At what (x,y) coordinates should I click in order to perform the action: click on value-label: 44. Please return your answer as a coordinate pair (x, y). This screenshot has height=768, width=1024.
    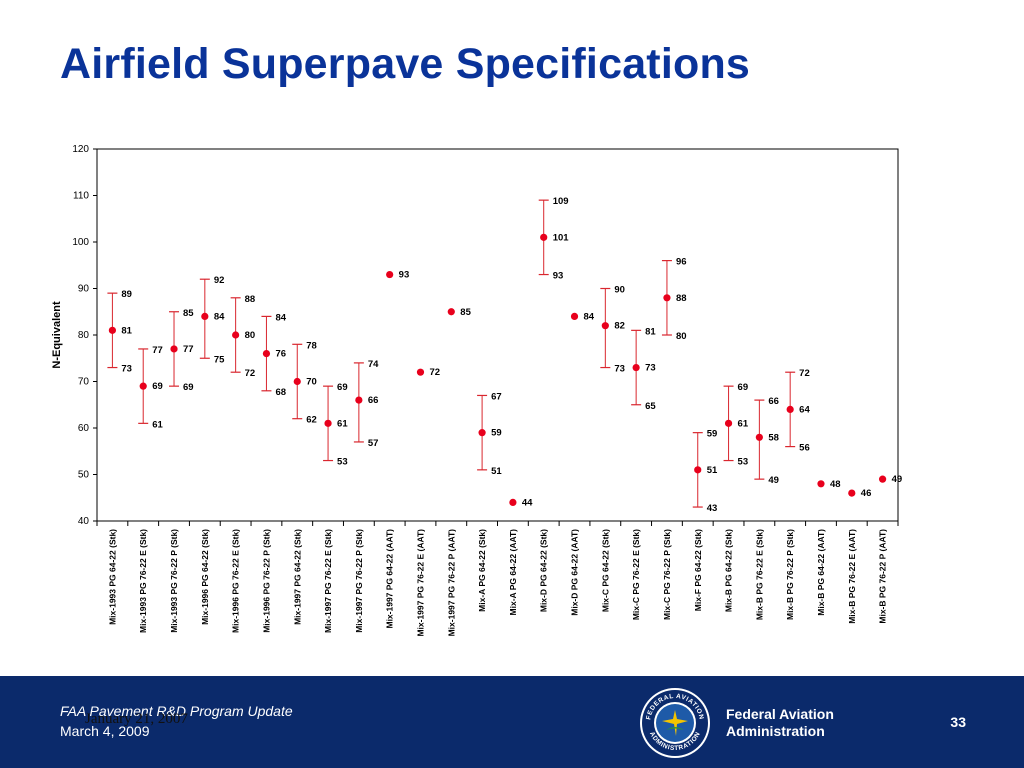
    Looking at the image, I should click on (527, 502).